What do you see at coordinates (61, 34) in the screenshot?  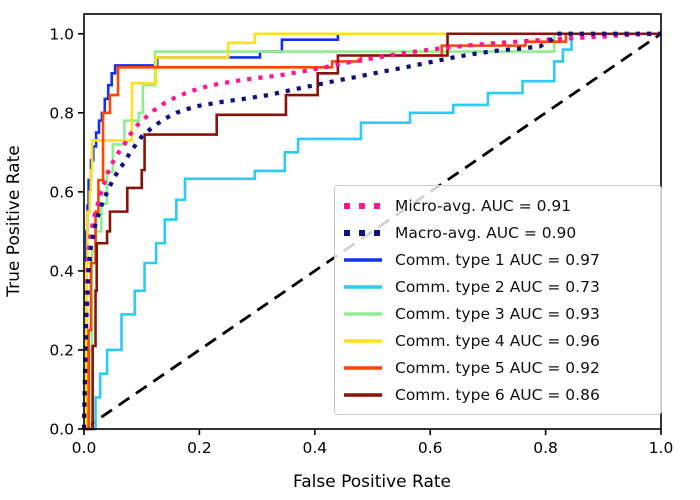 I see `y-tick-label: 1.0` at bounding box center [61, 34].